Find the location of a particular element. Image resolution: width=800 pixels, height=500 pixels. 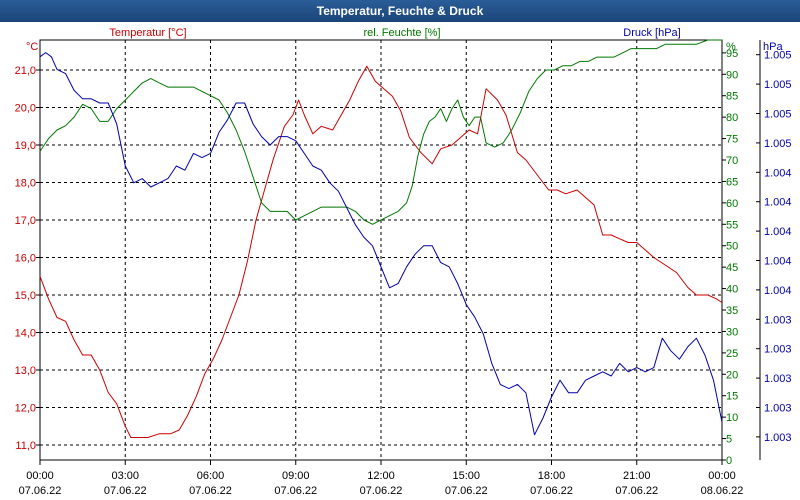

humidity-tick-label: 80 is located at coordinates (732, 118).